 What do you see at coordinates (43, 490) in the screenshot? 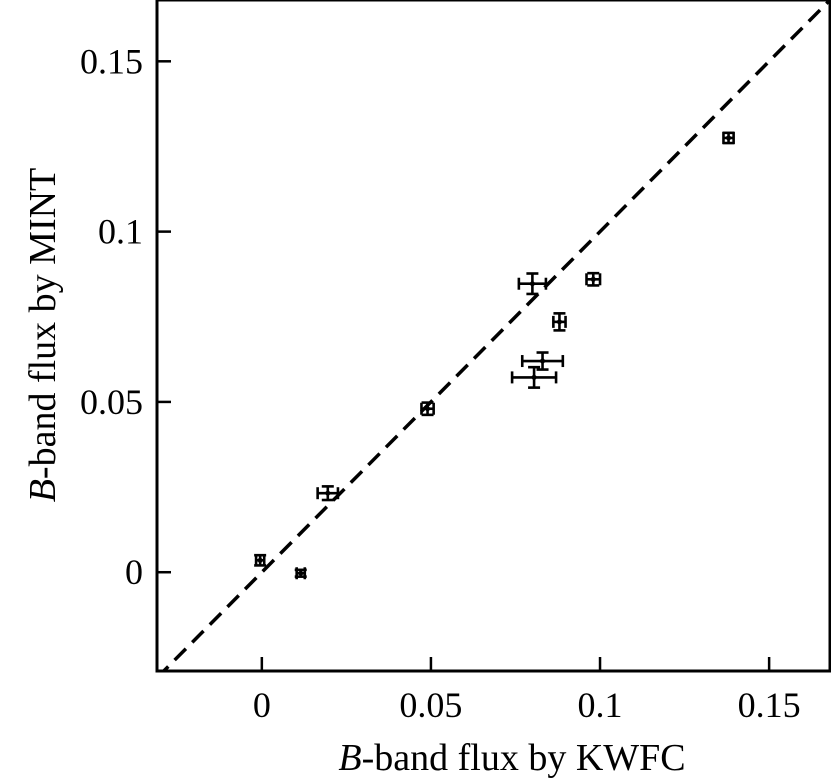
I see `y-axis-label-italic: B` at bounding box center [43, 490].